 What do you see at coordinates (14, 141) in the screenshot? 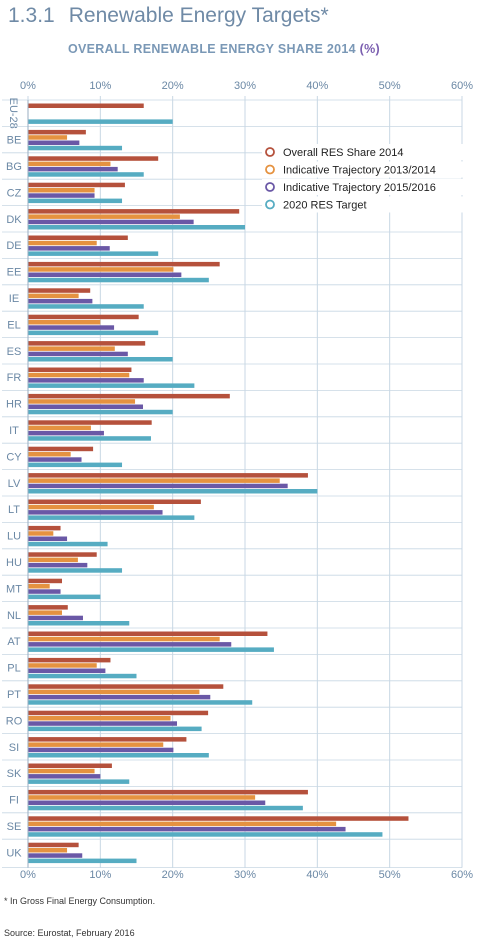
I see `category-label: BE` at bounding box center [14, 141].